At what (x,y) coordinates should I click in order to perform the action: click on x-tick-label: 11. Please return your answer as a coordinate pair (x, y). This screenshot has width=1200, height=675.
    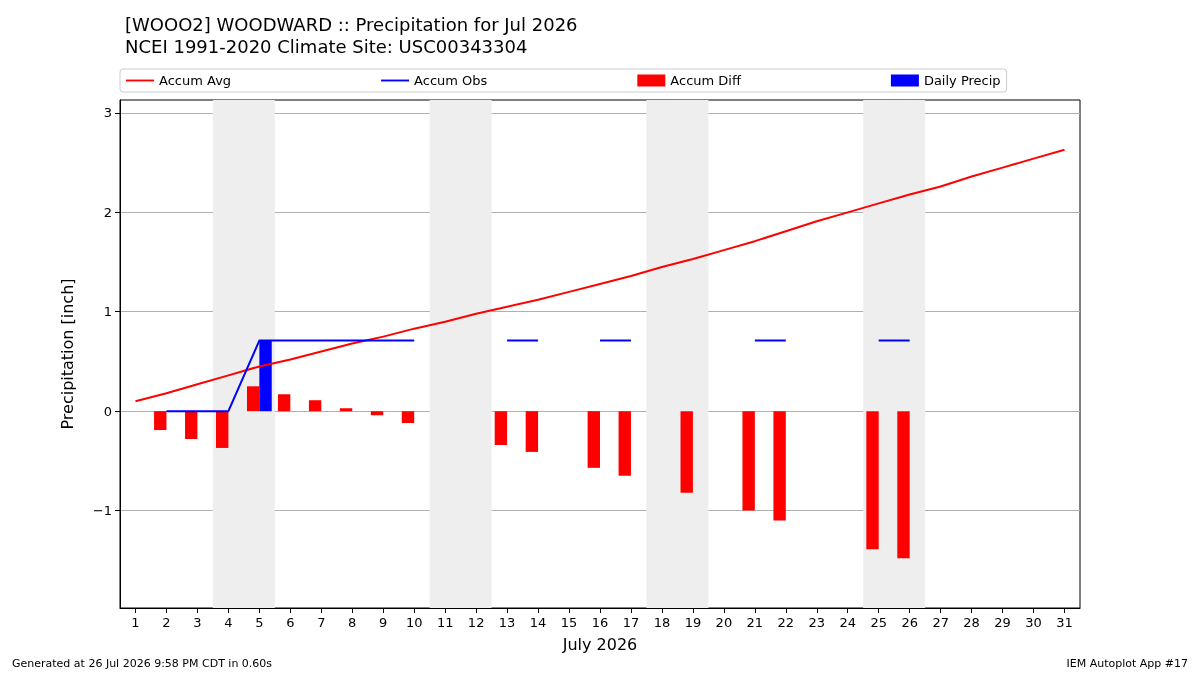
    Looking at the image, I should click on (445, 622).